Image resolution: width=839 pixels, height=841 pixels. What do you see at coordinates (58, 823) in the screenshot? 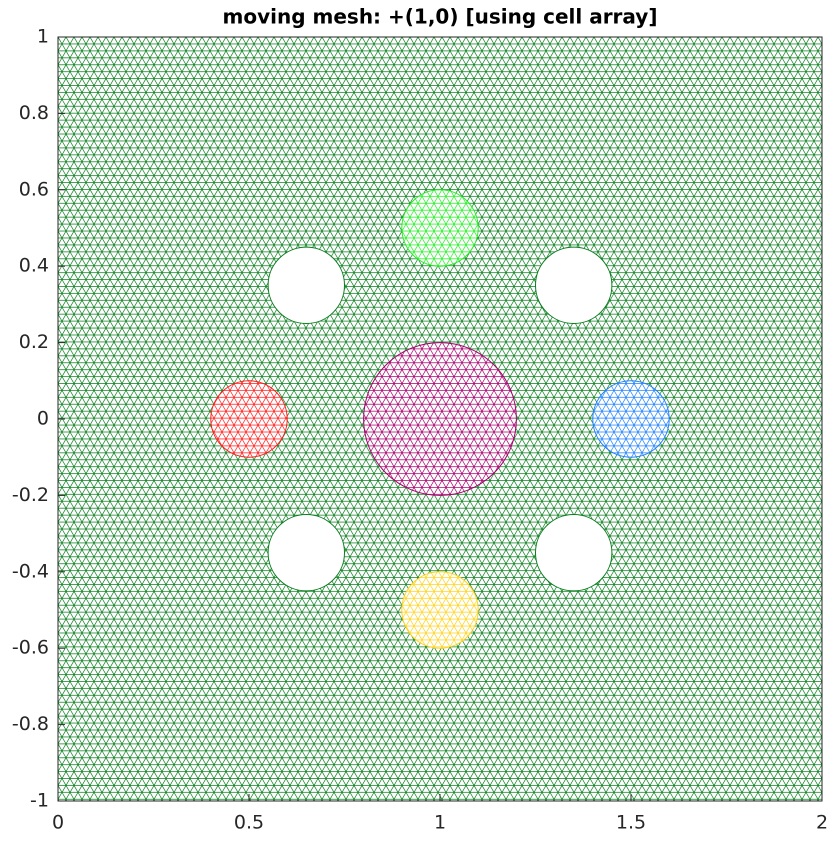
I see `x-tick-label: 0` at bounding box center [58, 823].